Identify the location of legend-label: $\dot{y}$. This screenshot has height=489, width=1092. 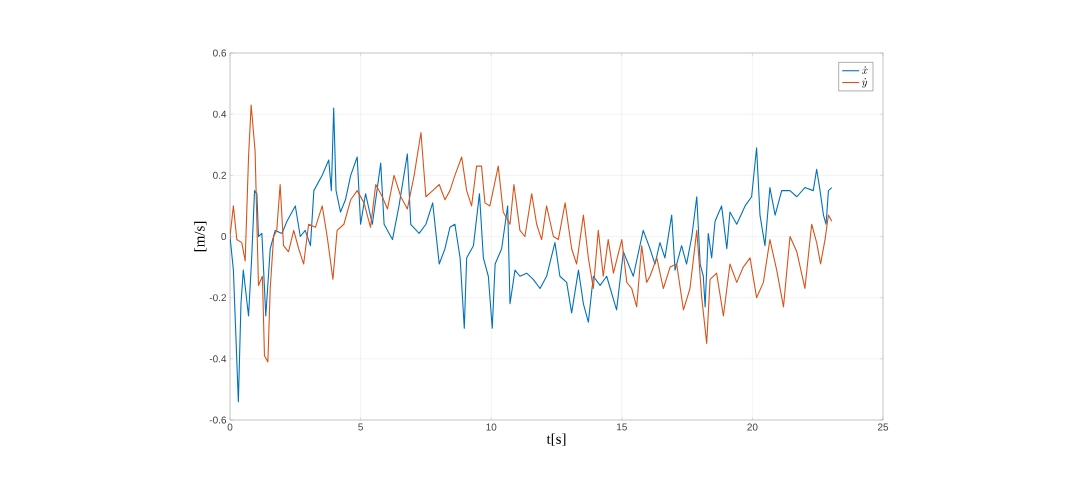
(865, 83).